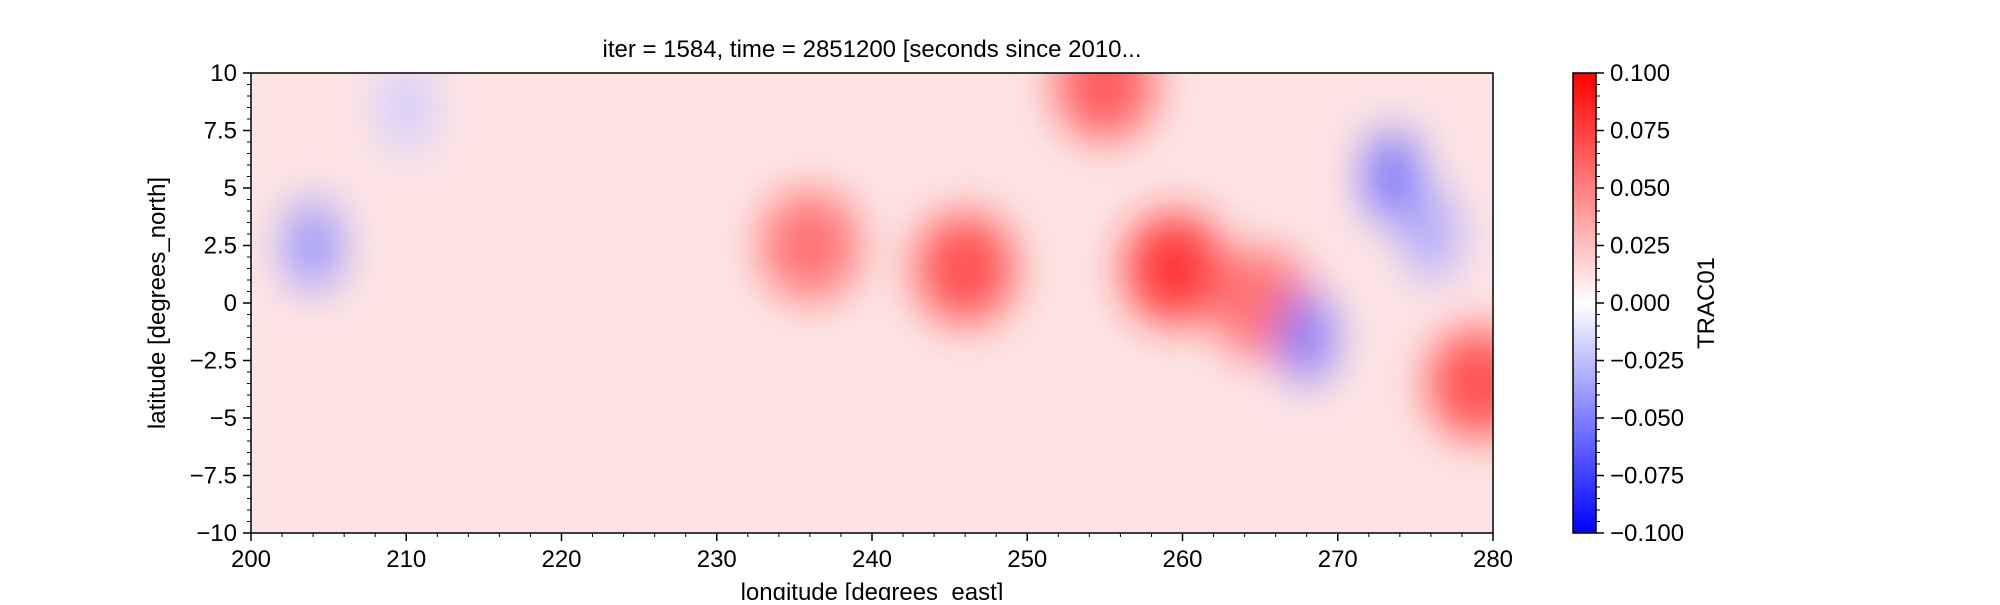 The width and height of the screenshot is (2000, 605). What do you see at coordinates (220, 131) in the screenshot?
I see `y-tick-label: 7.5` at bounding box center [220, 131].